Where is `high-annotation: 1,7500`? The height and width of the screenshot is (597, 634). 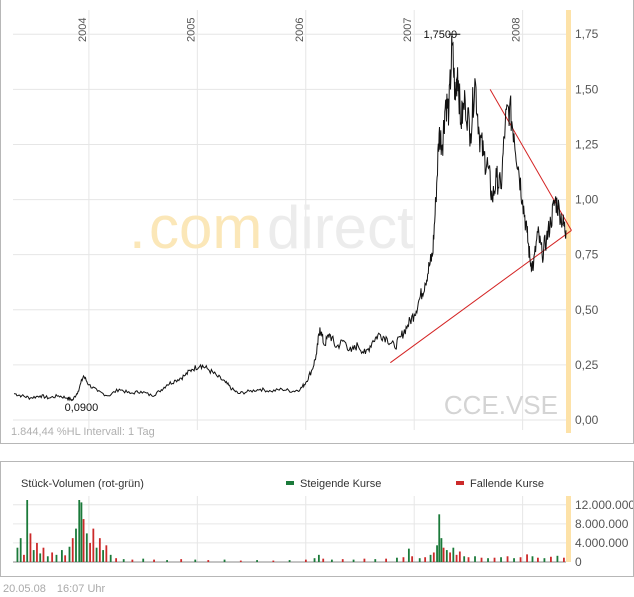
high-annotation: 1,7500 is located at coordinates (440, 35).